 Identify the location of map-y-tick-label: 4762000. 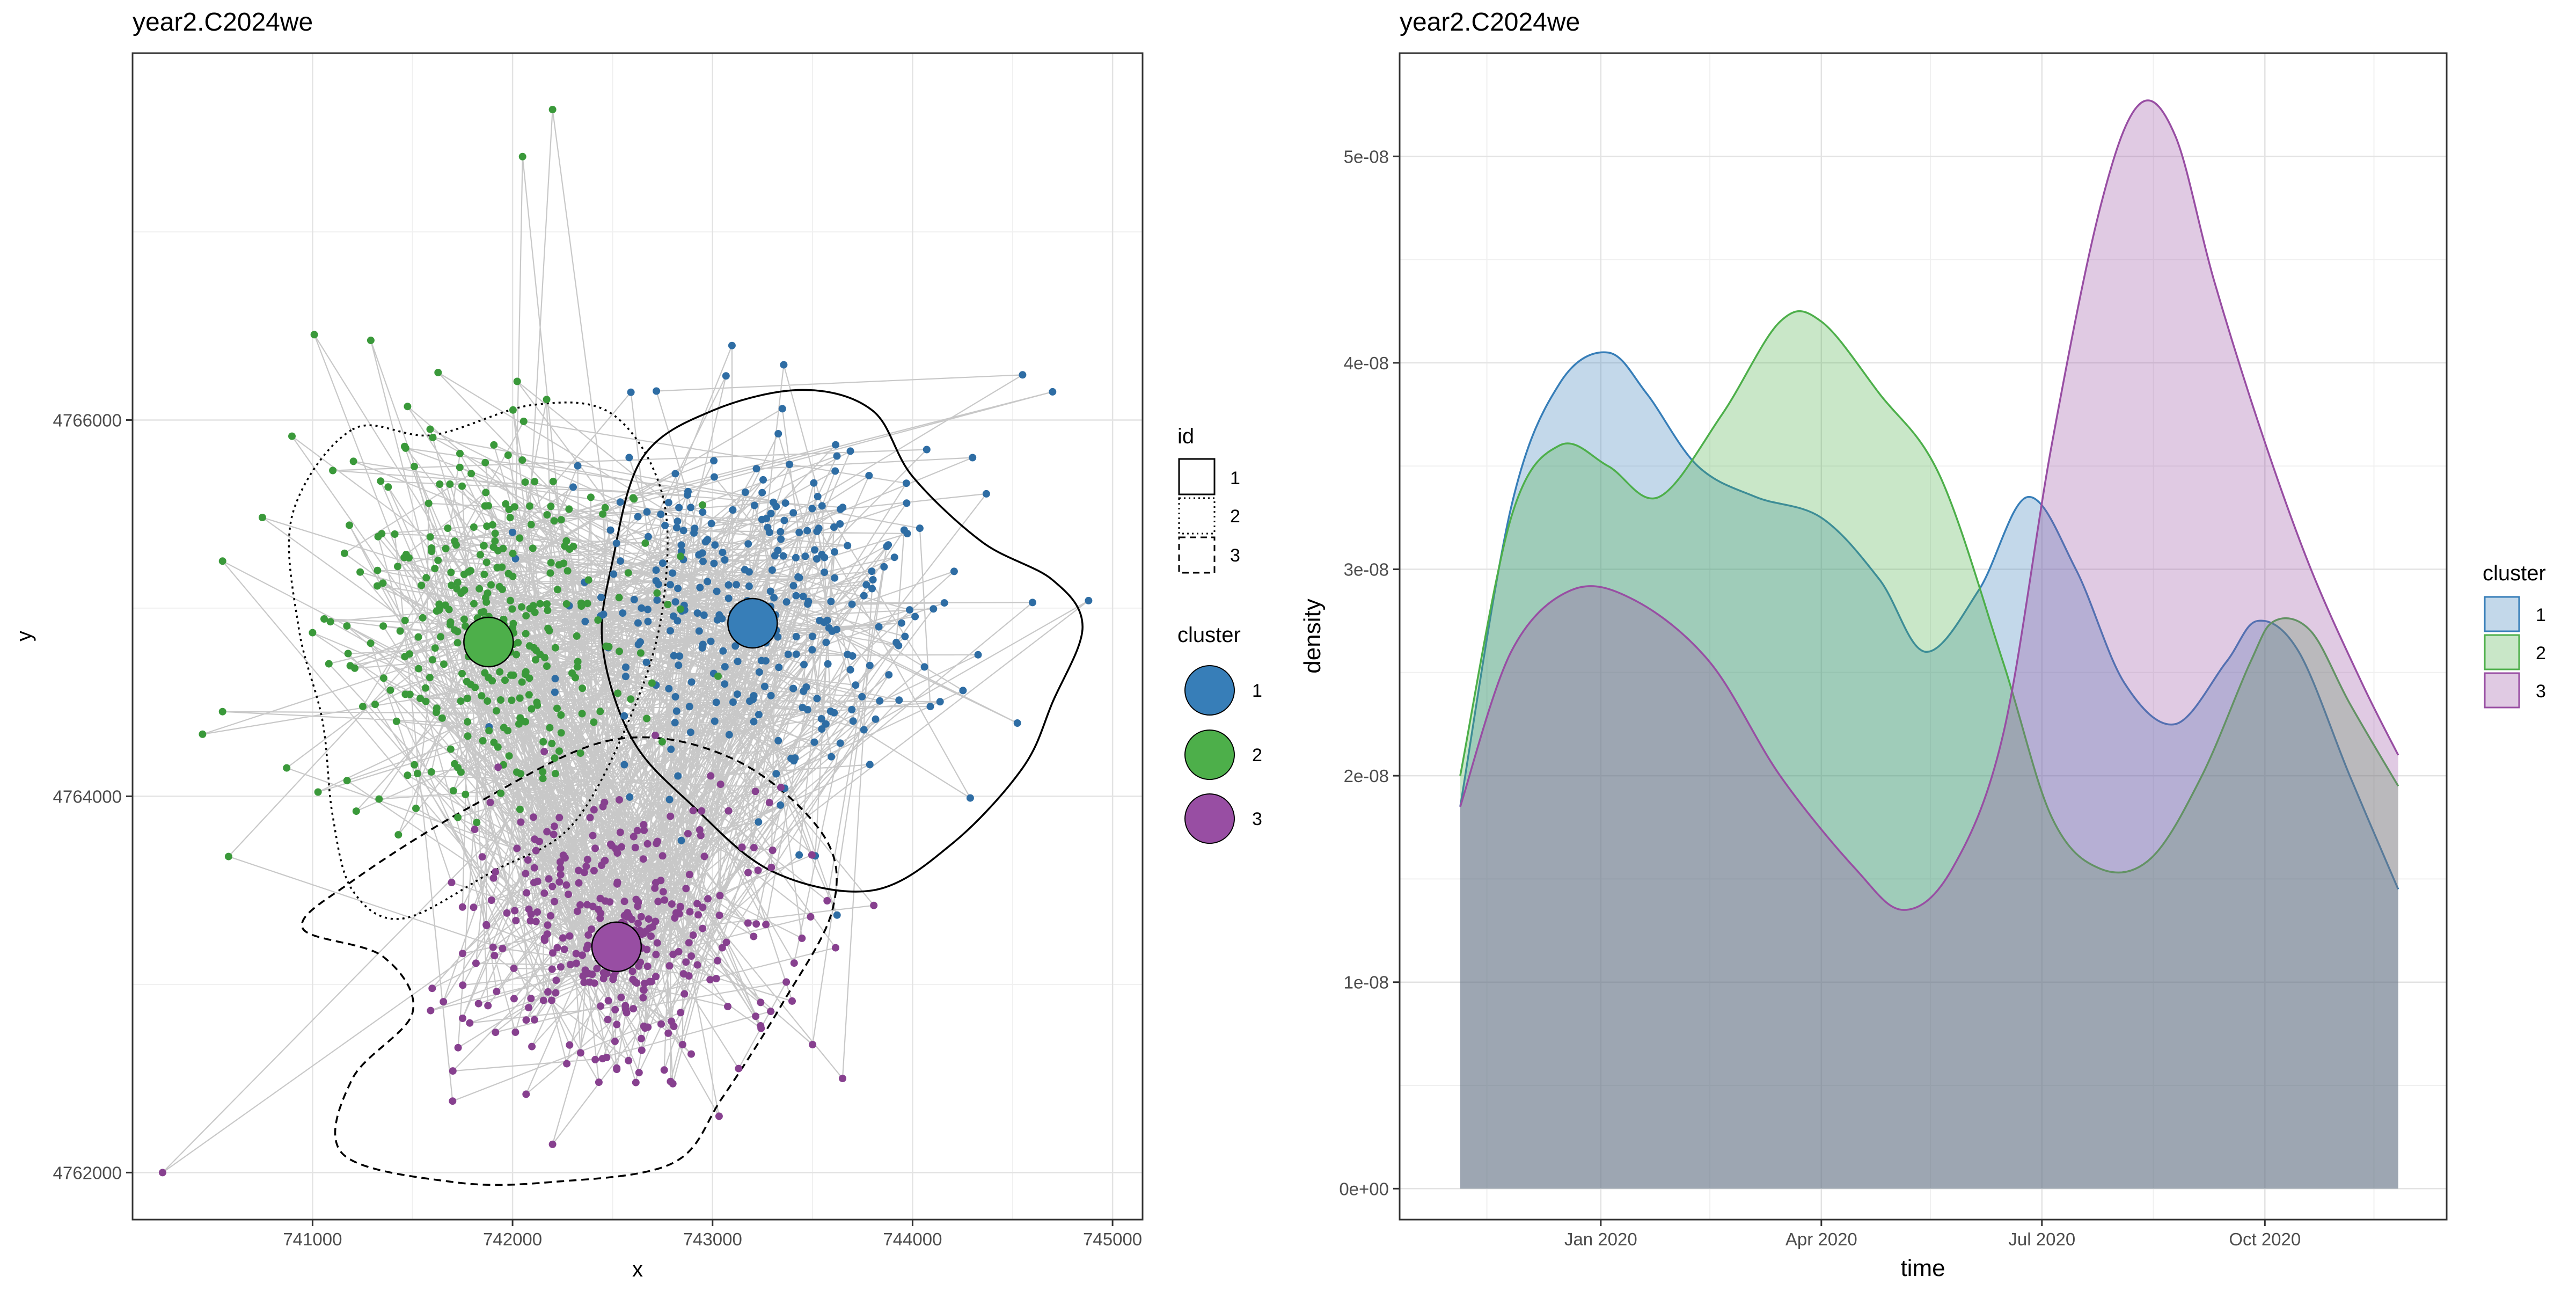
(87, 1173).